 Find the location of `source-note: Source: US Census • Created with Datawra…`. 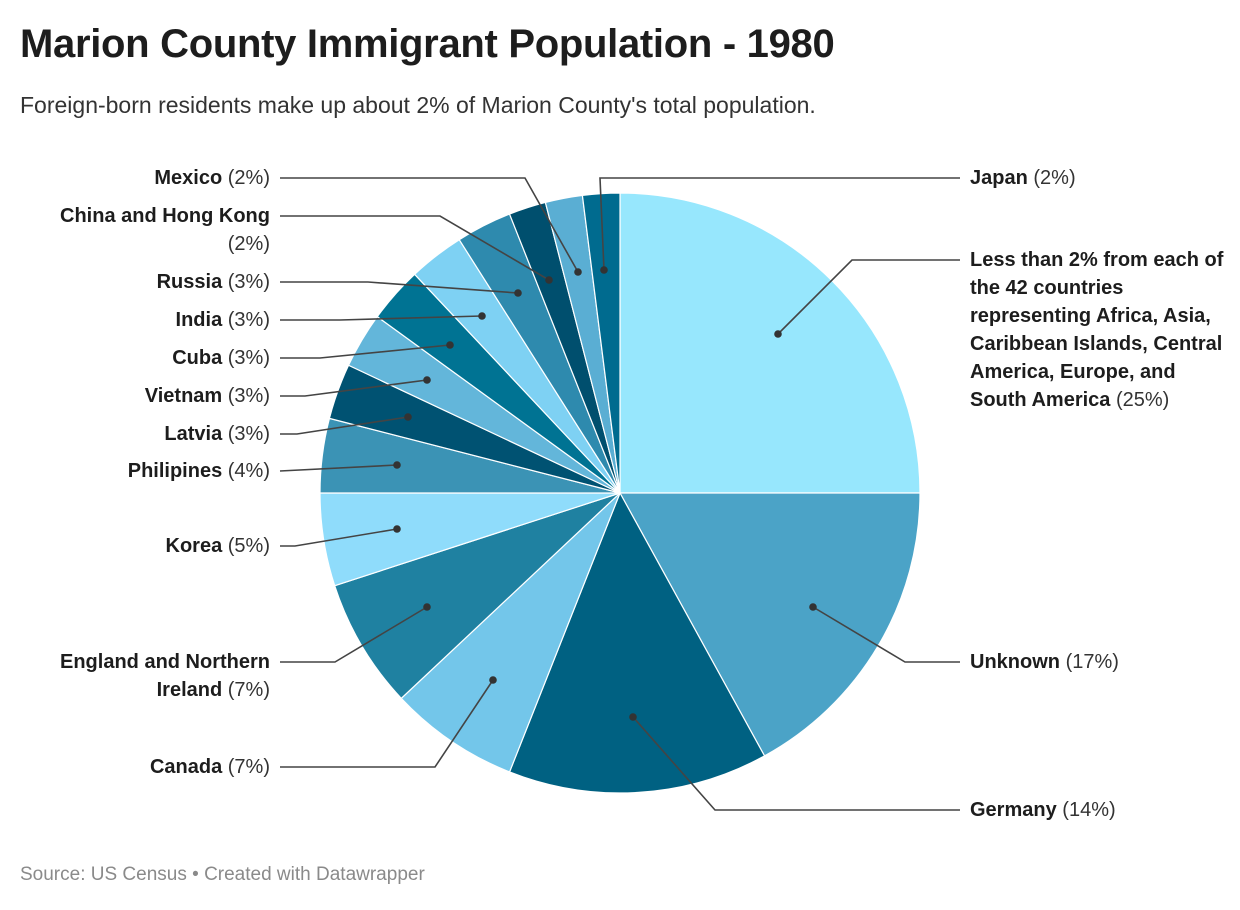

source-note: Source: US Census • Created with Datawra… is located at coordinates (222, 874).